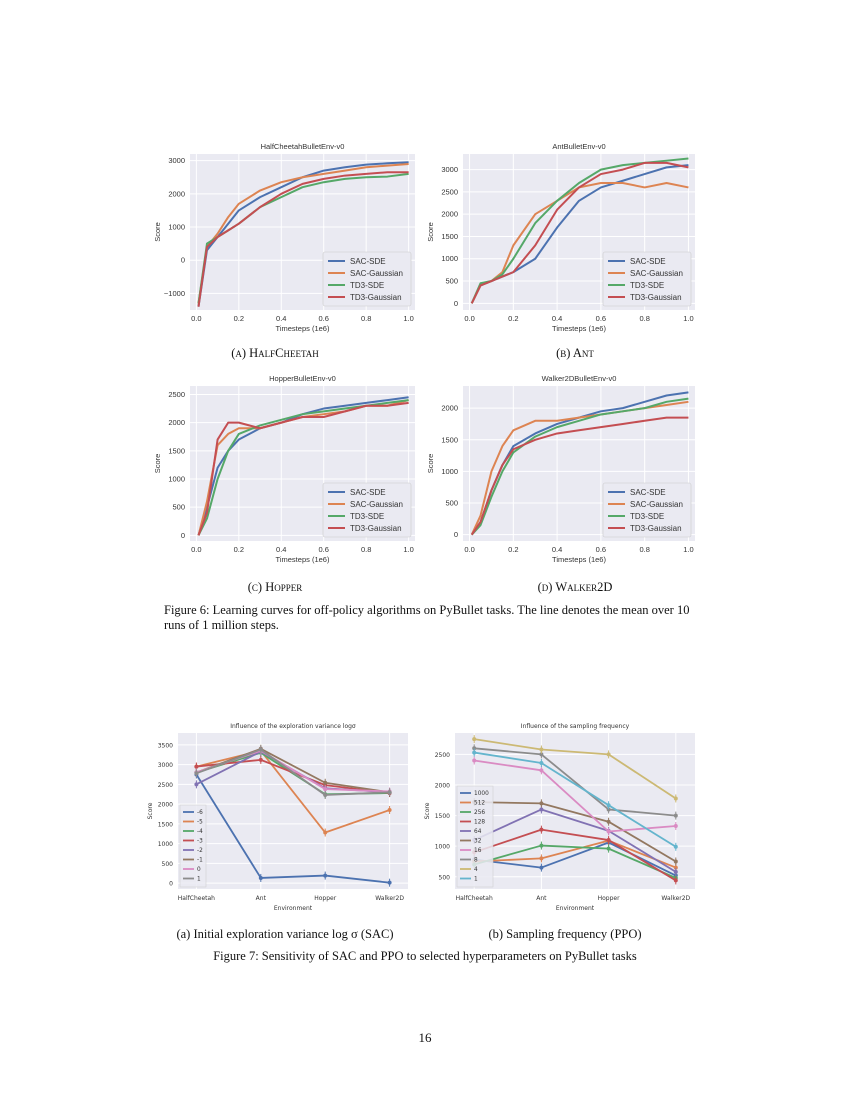 This screenshot has width=850, height=1100. I want to click on legend-label: 64, so click(478, 832).